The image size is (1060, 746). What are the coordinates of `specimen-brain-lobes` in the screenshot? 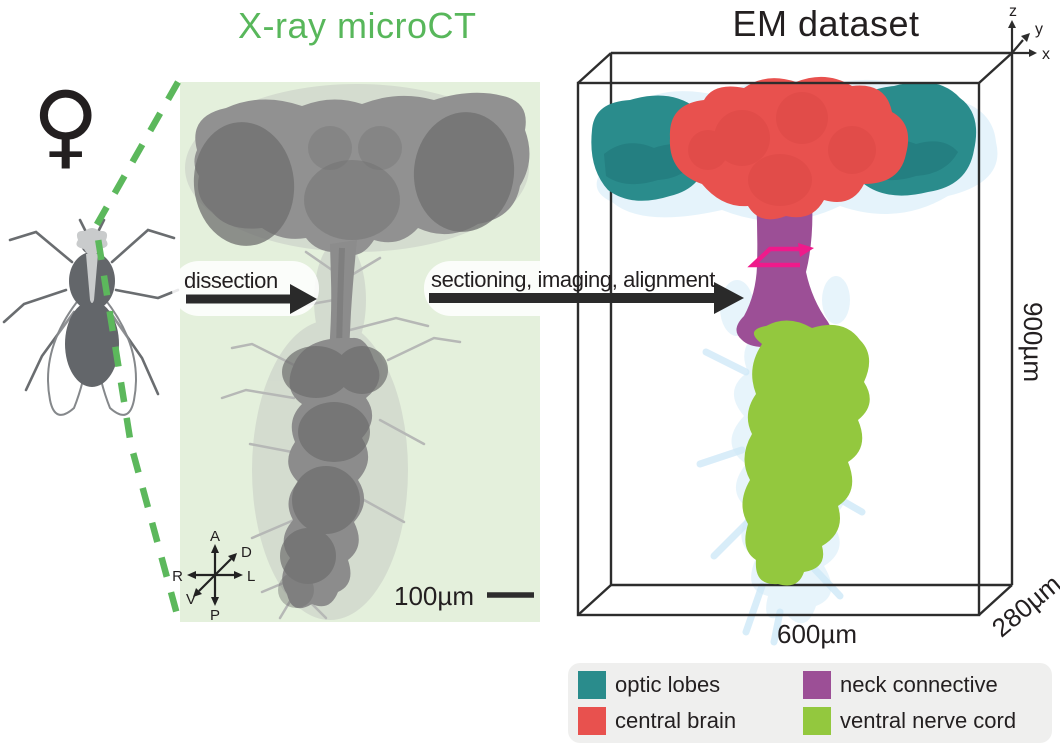 It's located at (354, 179).